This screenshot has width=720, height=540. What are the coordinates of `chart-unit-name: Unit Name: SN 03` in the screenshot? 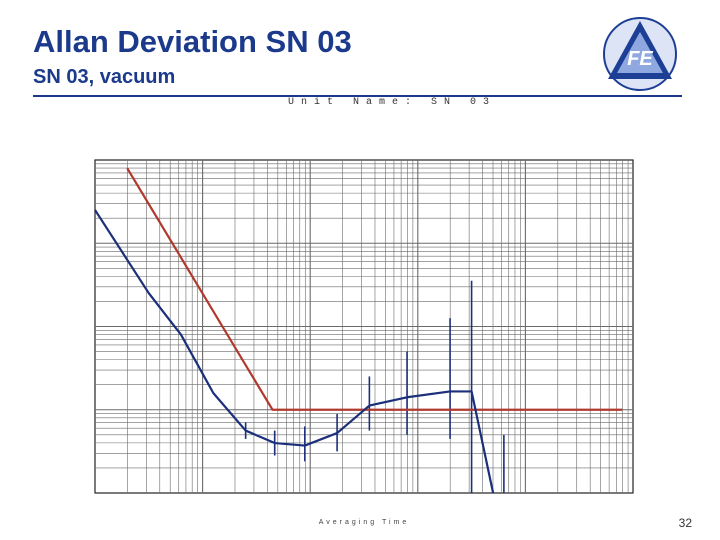 It's located at (392, 102).